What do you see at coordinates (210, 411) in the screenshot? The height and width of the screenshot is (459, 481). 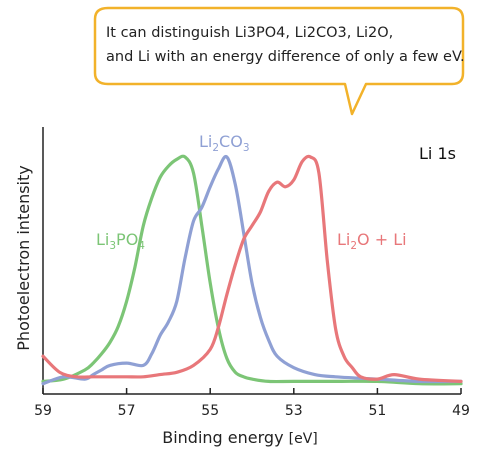 I see `x-tick-label: 55` at bounding box center [210, 411].